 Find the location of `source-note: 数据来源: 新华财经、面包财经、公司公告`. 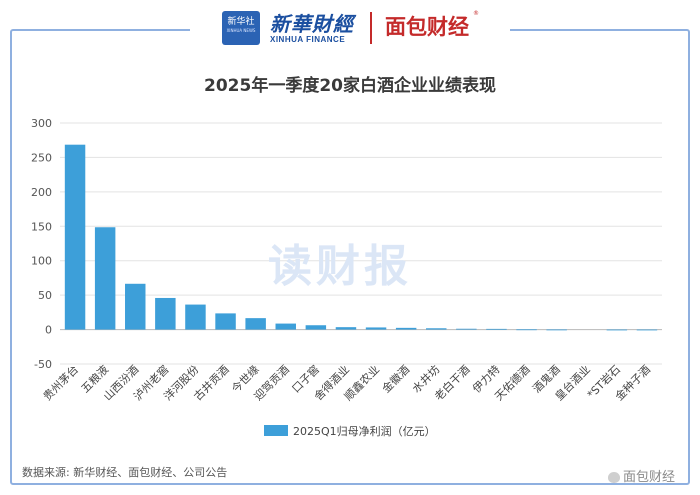

source-note: 数据来源: 新华财经、面包财经、公司公告 is located at coordinates (125, 472).